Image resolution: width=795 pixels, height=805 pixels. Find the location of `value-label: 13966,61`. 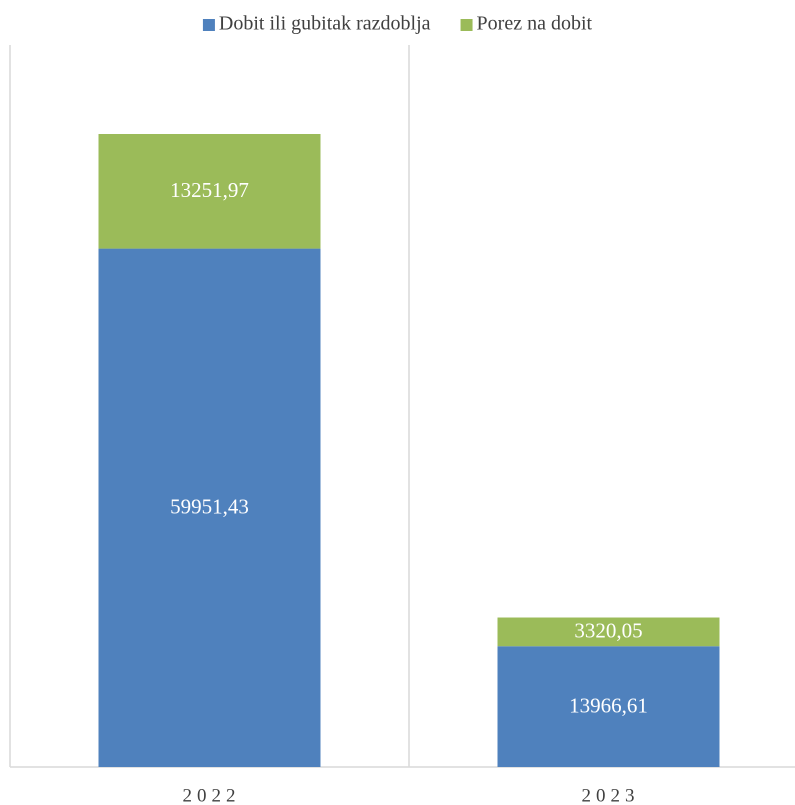

value-label: 13966,61 is located at coordinates (608, 705).